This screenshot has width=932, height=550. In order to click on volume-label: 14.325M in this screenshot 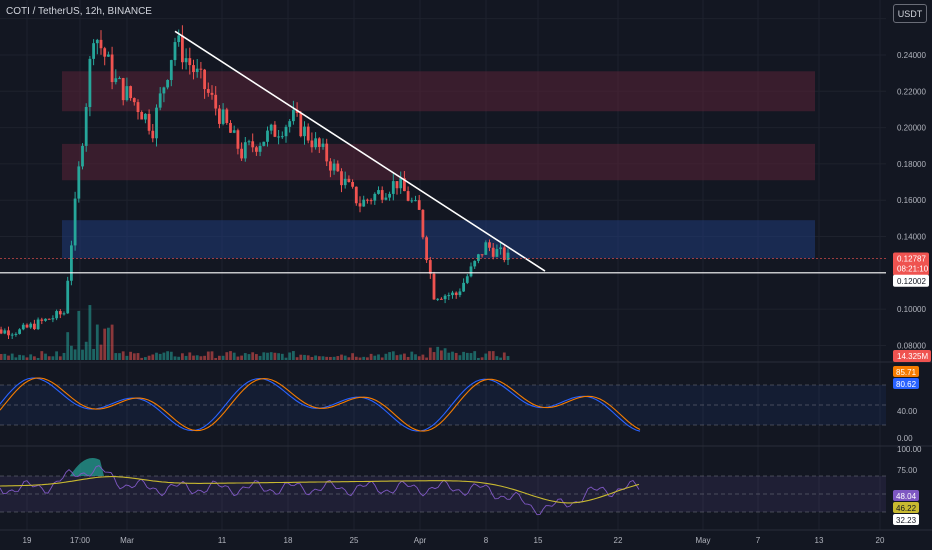, I will do `click(912, 356)`.